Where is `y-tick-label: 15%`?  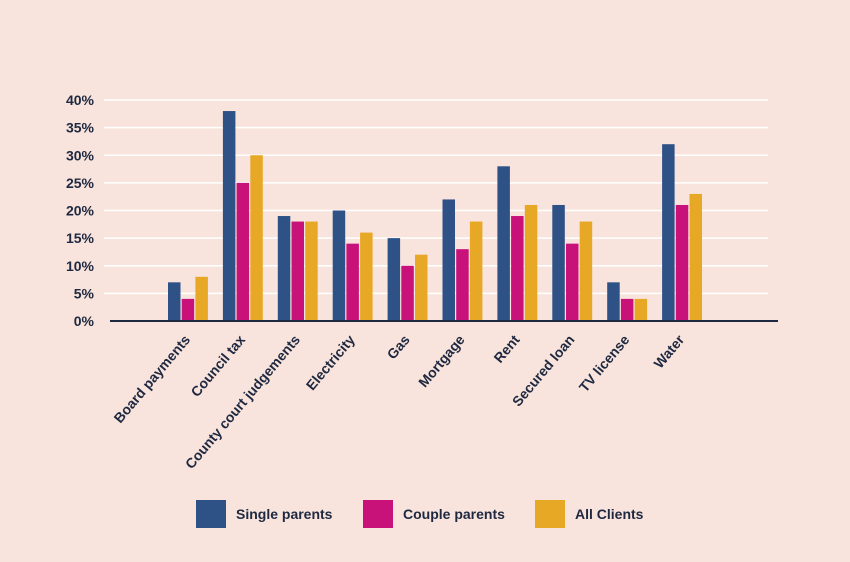
y-tick-label: 15% is located at coordinates (80, 238).